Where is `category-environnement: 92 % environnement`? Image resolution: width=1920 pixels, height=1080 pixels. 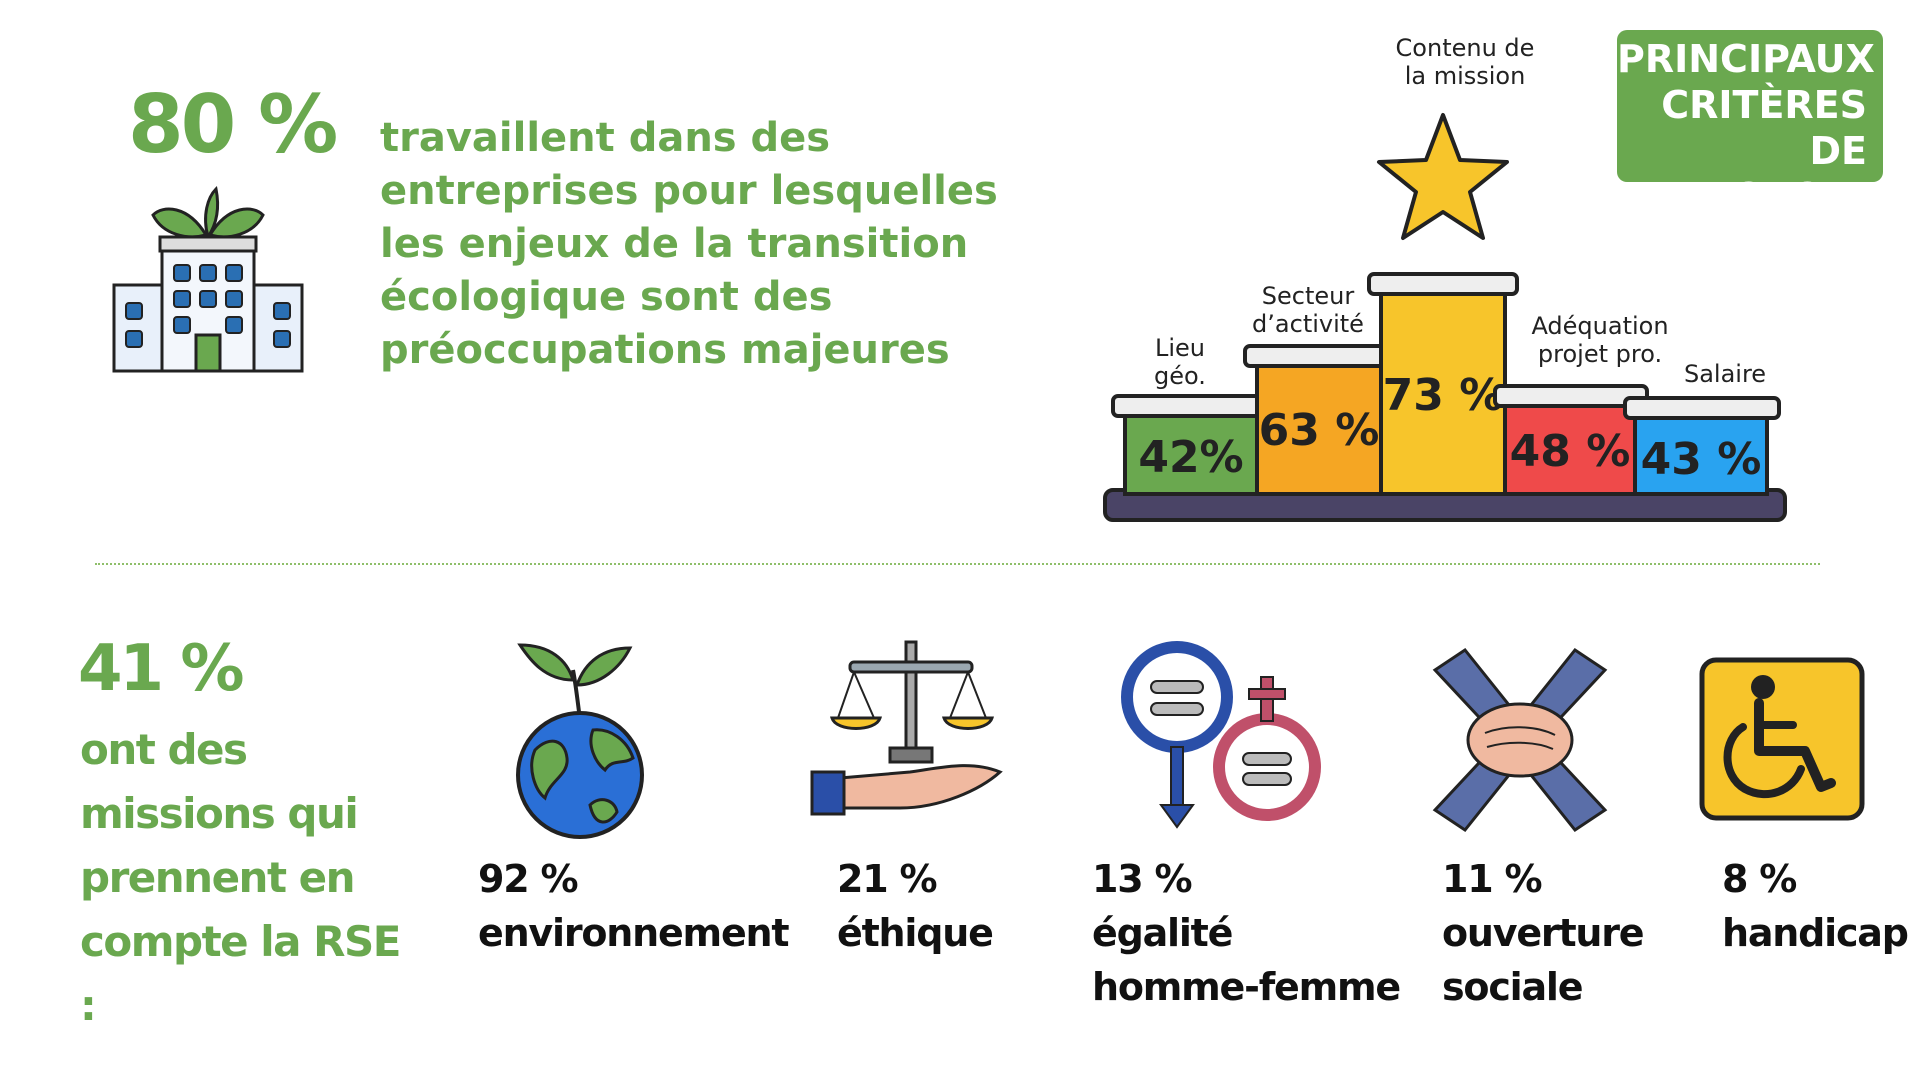 category-environnement: 92 % environnement is located at coordinates (634, 906).